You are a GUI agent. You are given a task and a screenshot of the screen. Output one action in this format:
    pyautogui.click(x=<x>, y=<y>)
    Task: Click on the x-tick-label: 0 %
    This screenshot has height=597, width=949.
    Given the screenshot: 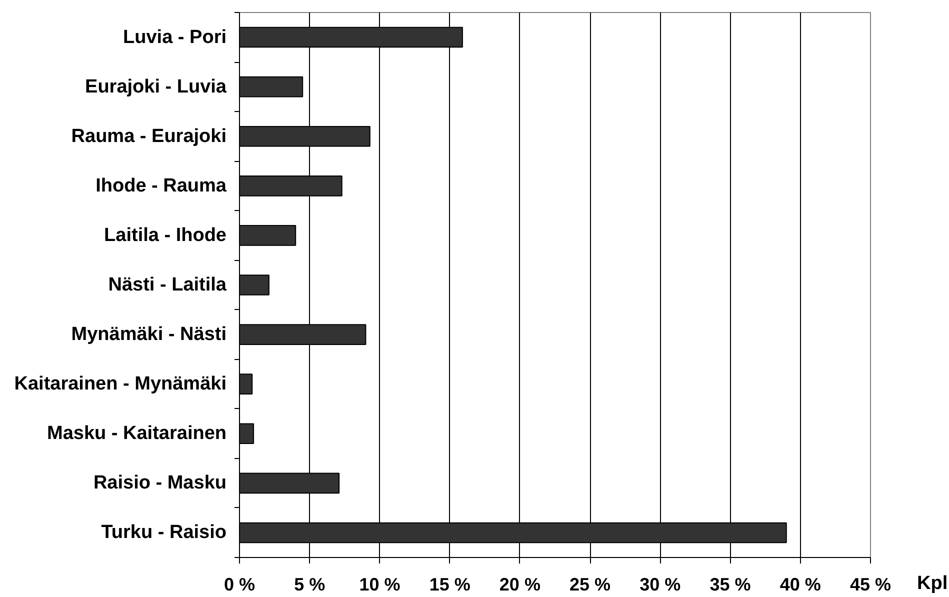 What is the action you would take?
    pyautogui.click(x=240, y=584)
    